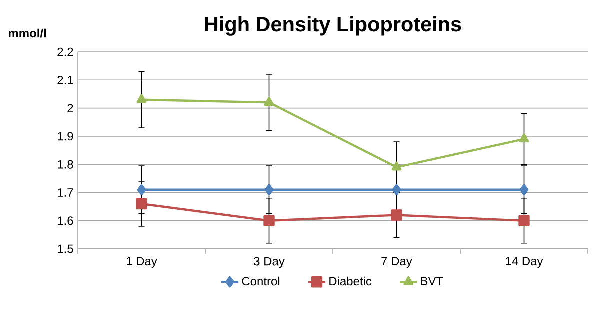 The image size is (600, 322). What do you see at coordinates (66, 52) in the screenshot?
I see `y-tick-label: 2.2` at bounding box center [66, 52].